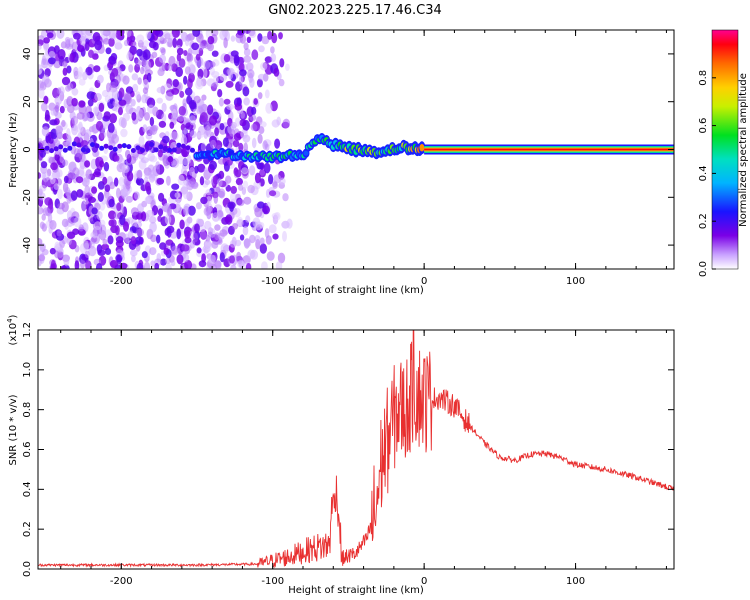  I want to click on x-tick-label: 100, so click(575, 581).